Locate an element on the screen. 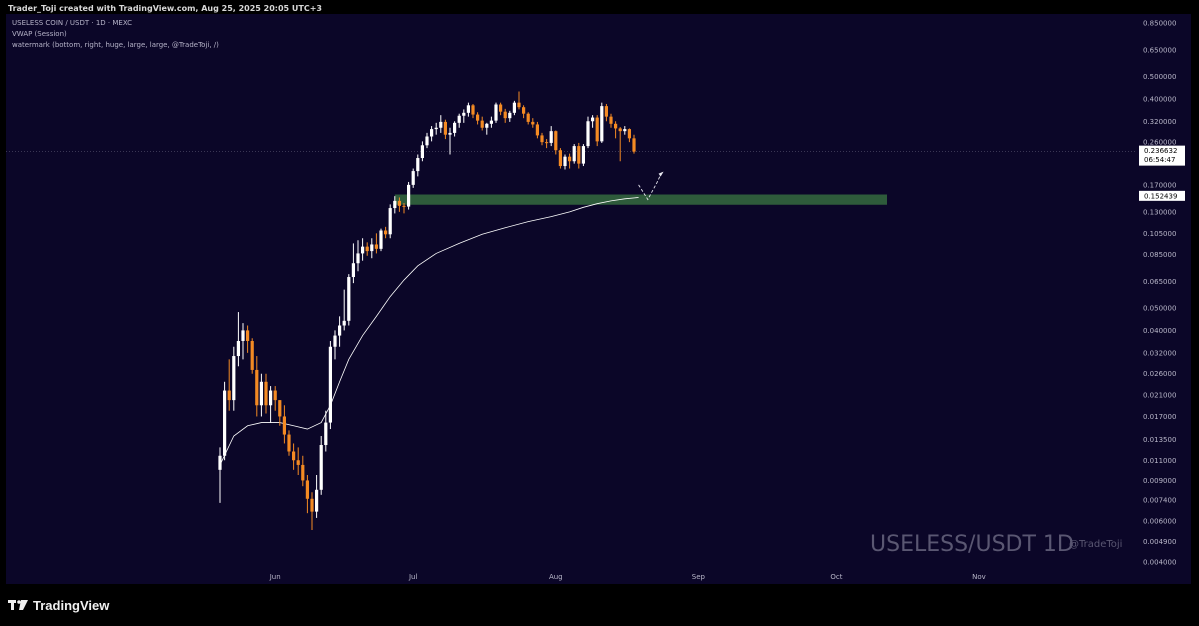 This screenshot has height=626, width=1199. symbol-legend: USELESS COIN / USDT · 1D · MEXC is located at coordinates (72, 23).